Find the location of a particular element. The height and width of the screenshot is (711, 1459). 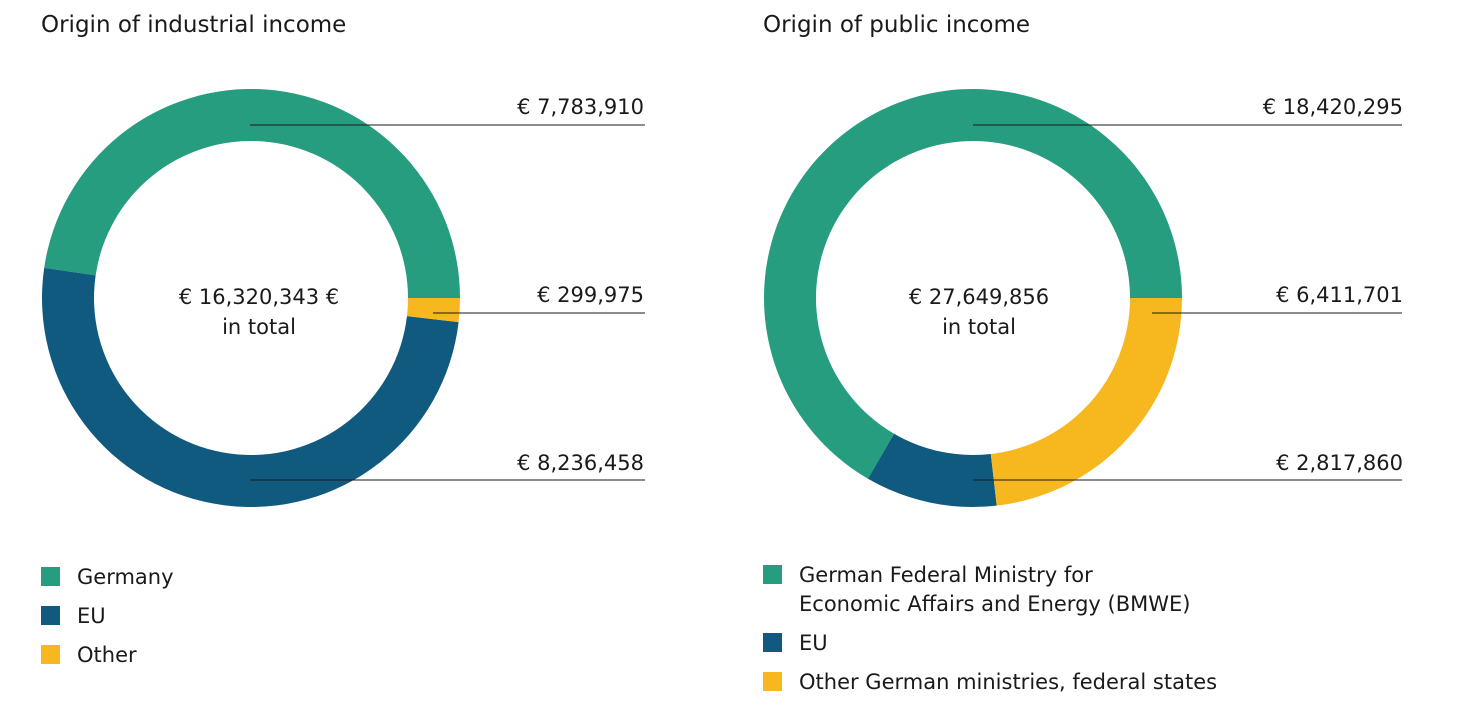

legend-item-other-ministries: Other German ministries, federal states is located at coordinates (990, 682).